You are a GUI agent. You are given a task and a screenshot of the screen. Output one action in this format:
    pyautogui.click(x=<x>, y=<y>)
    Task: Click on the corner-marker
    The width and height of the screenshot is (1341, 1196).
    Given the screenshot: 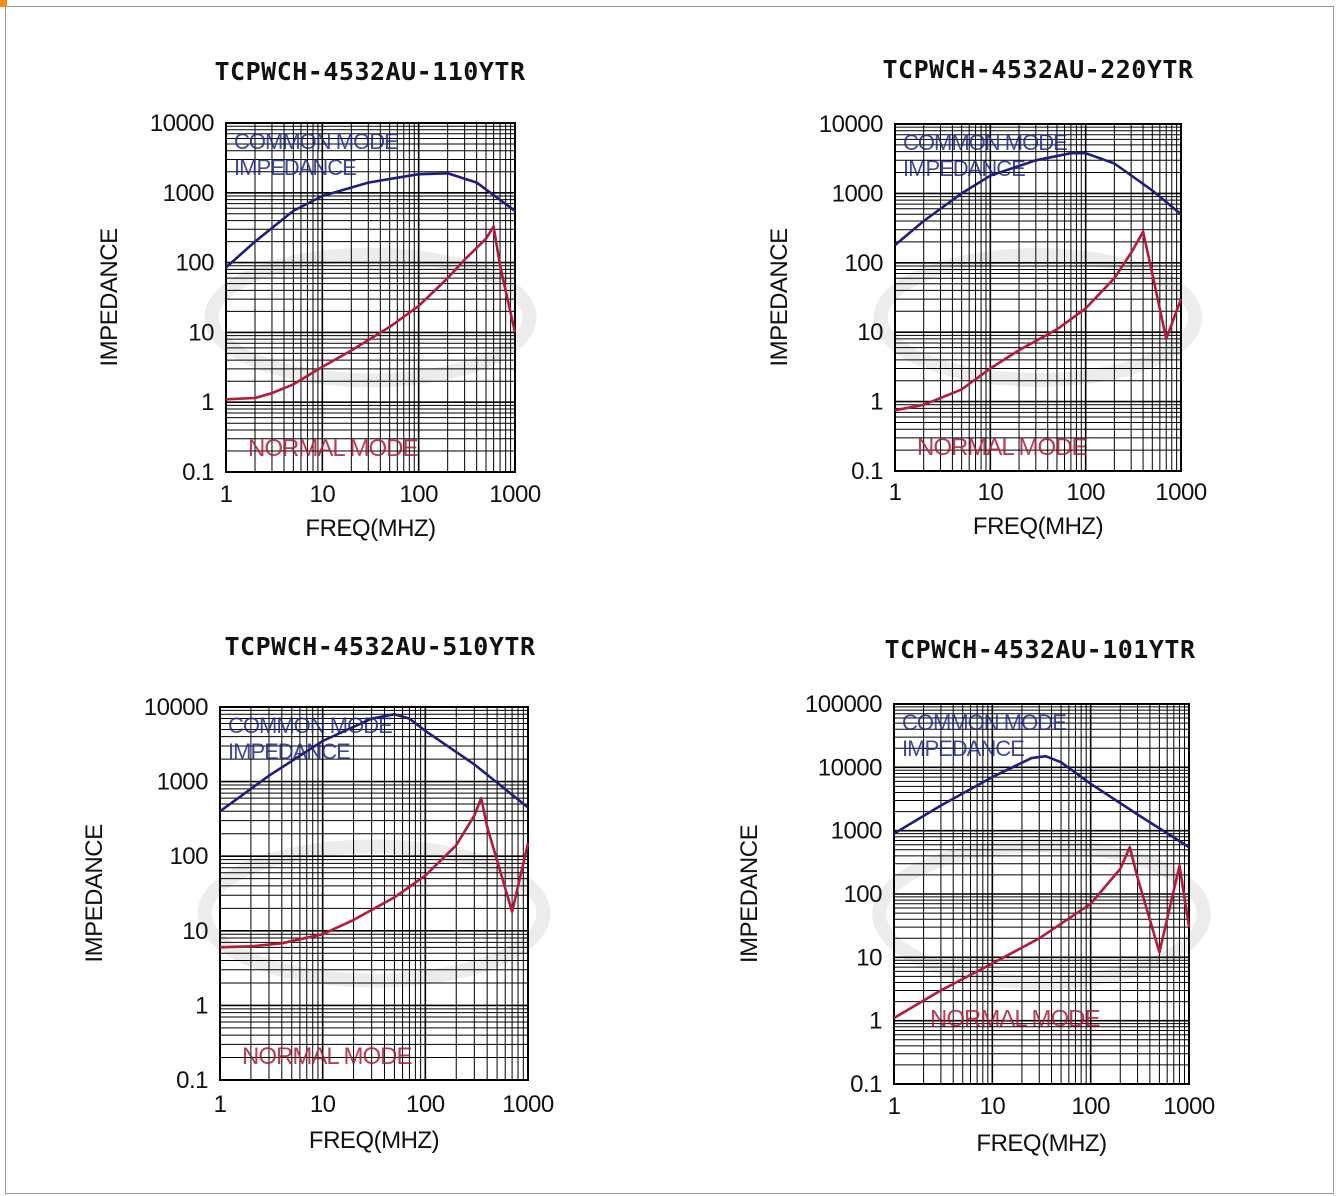 What is the action you would take?
    pyautogui.click(x=3, y=3)
    